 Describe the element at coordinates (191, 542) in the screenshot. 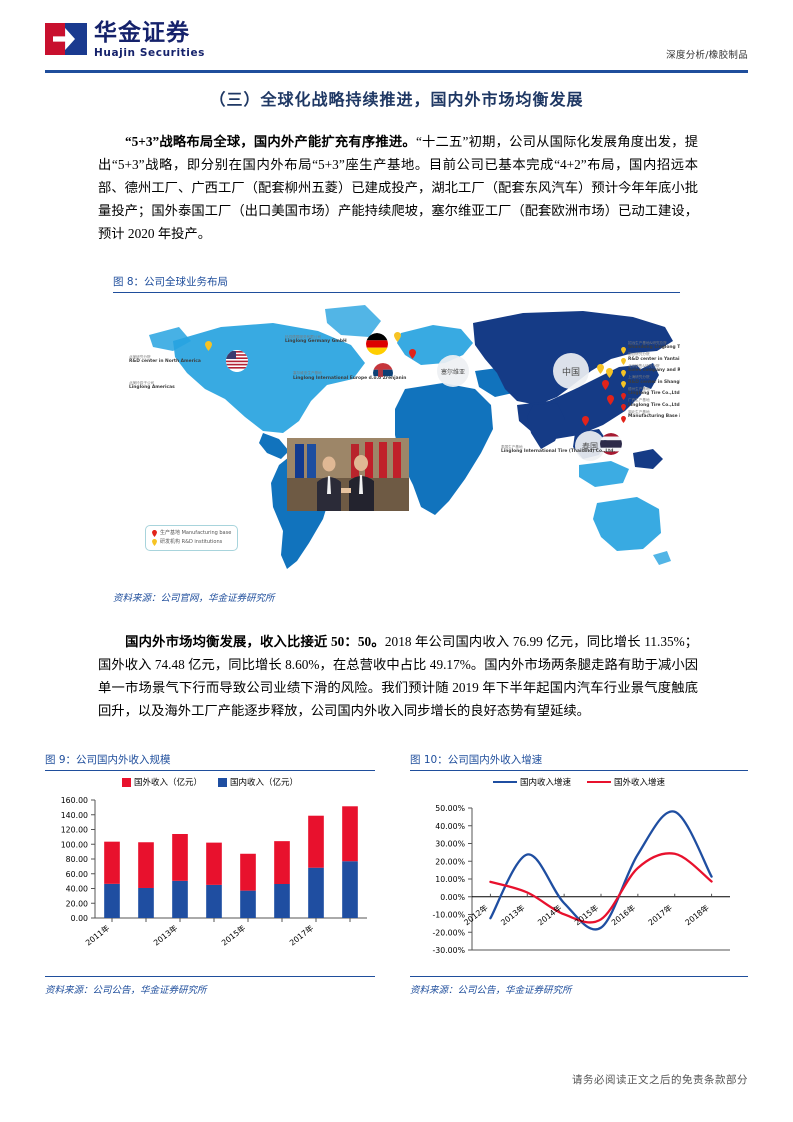

I see `map-legend-label: 研发机构 R&D institutions` at that location.